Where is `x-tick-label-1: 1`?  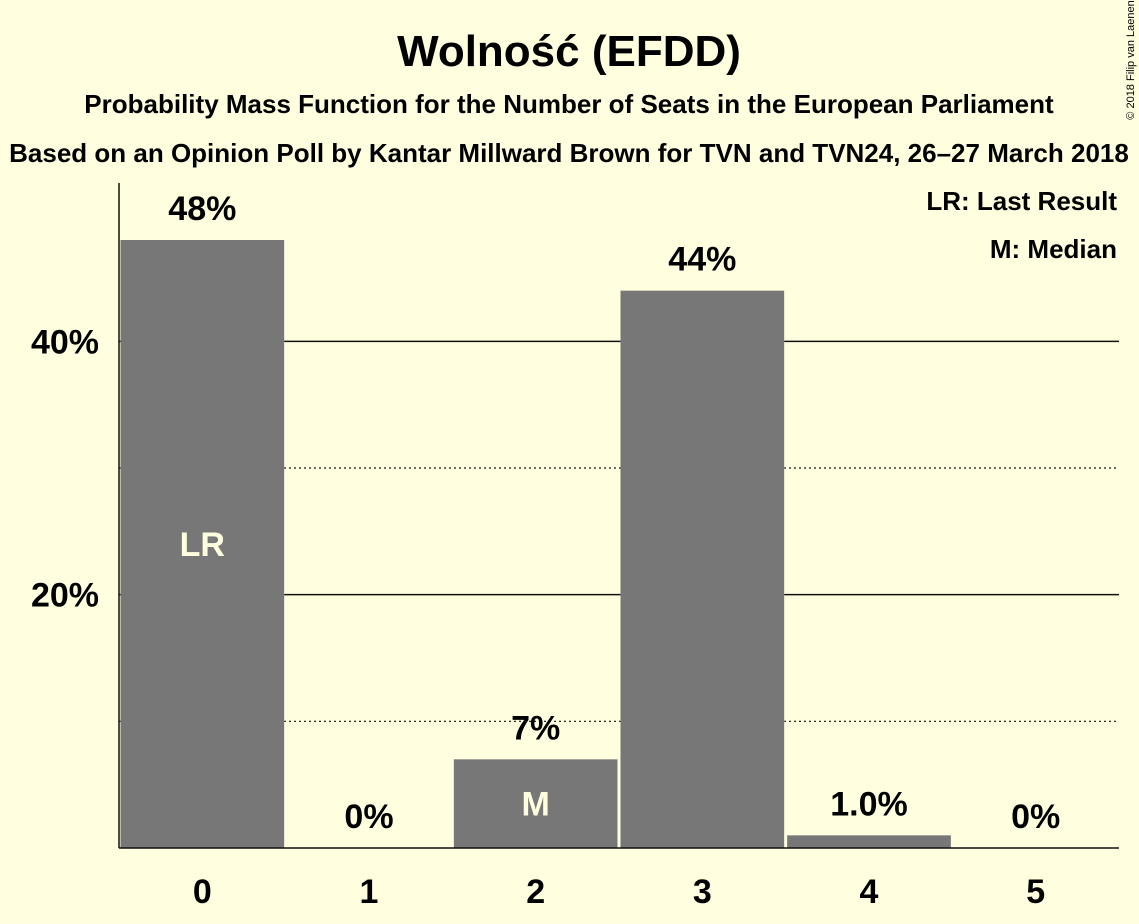 x-tick-label-1: 1 is located at coordinates (369, 892).